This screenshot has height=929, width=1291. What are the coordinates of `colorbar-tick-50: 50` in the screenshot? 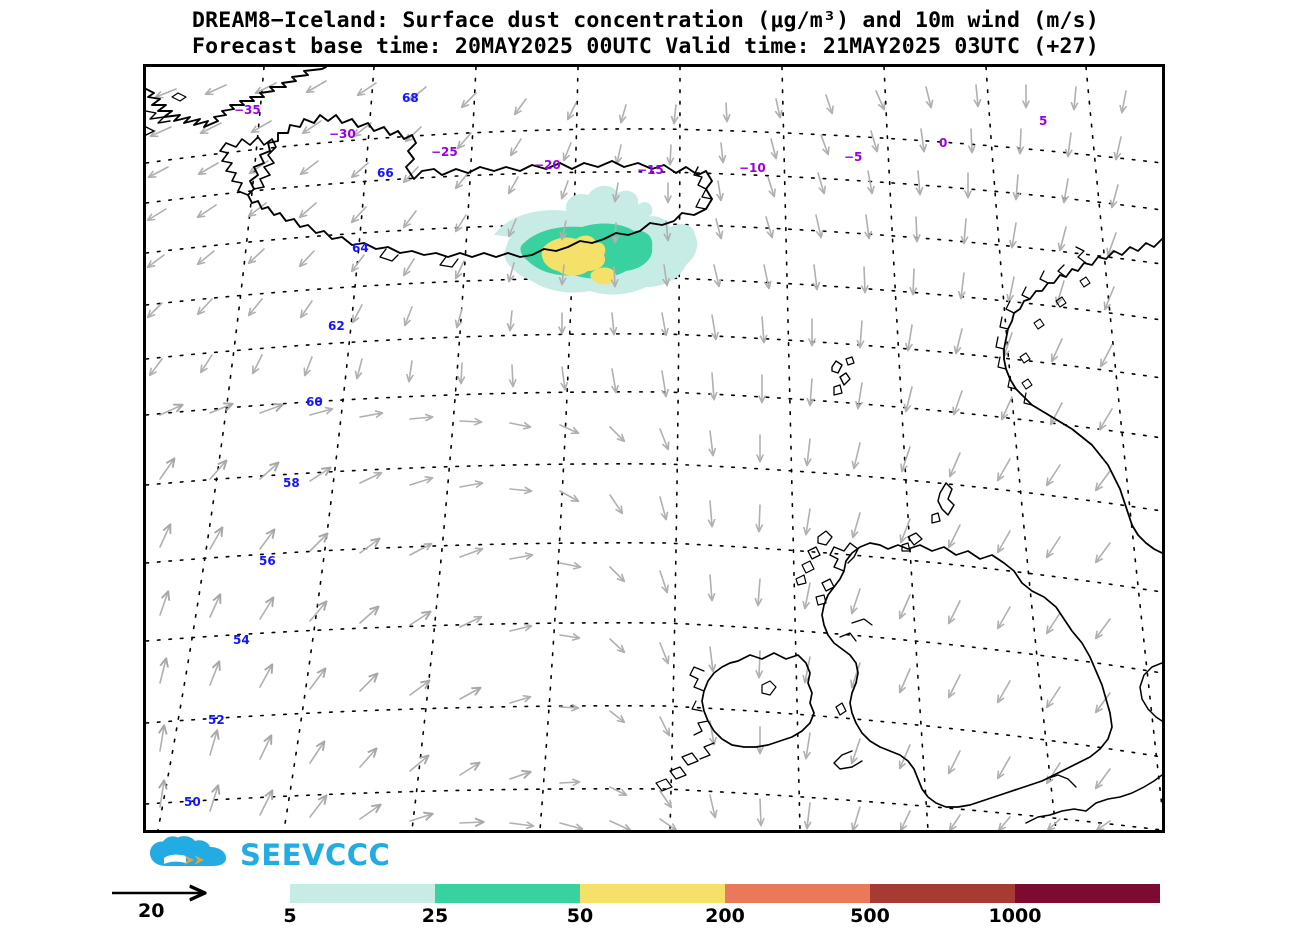 It's located at (580, 916).